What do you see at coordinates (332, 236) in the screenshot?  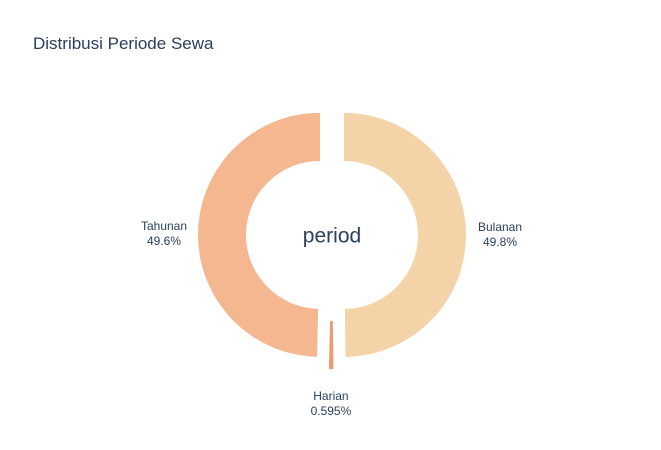 I see `center-label: period` at bounding box center [332, 236].